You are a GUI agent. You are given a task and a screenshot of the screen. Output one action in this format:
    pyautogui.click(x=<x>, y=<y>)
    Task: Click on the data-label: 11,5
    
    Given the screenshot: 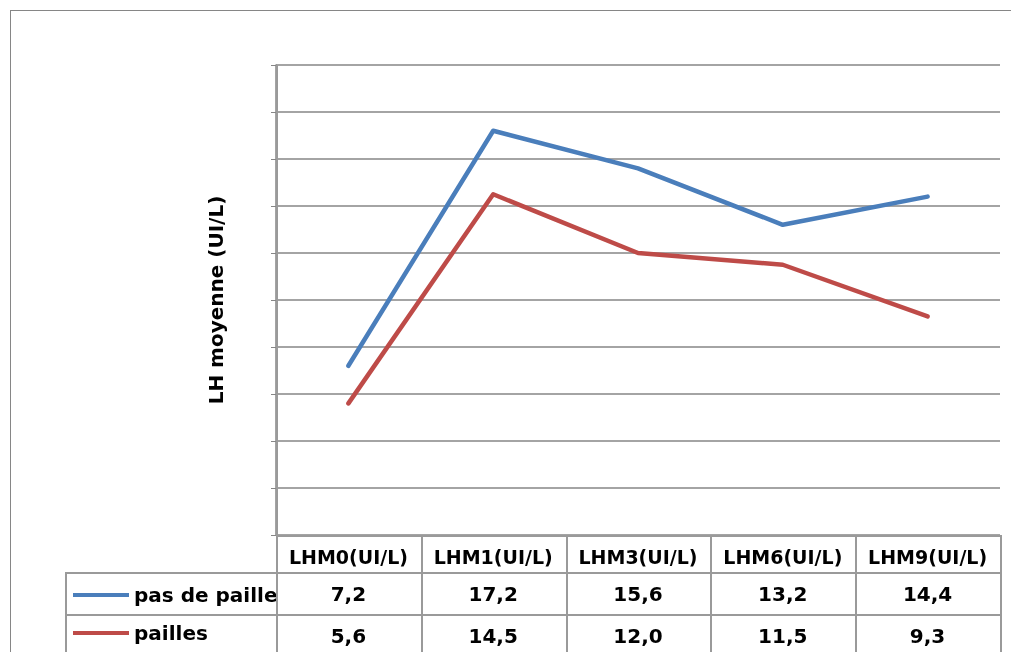 What is the action you would take?
    pyautogui.click(x=783, y=636)
    